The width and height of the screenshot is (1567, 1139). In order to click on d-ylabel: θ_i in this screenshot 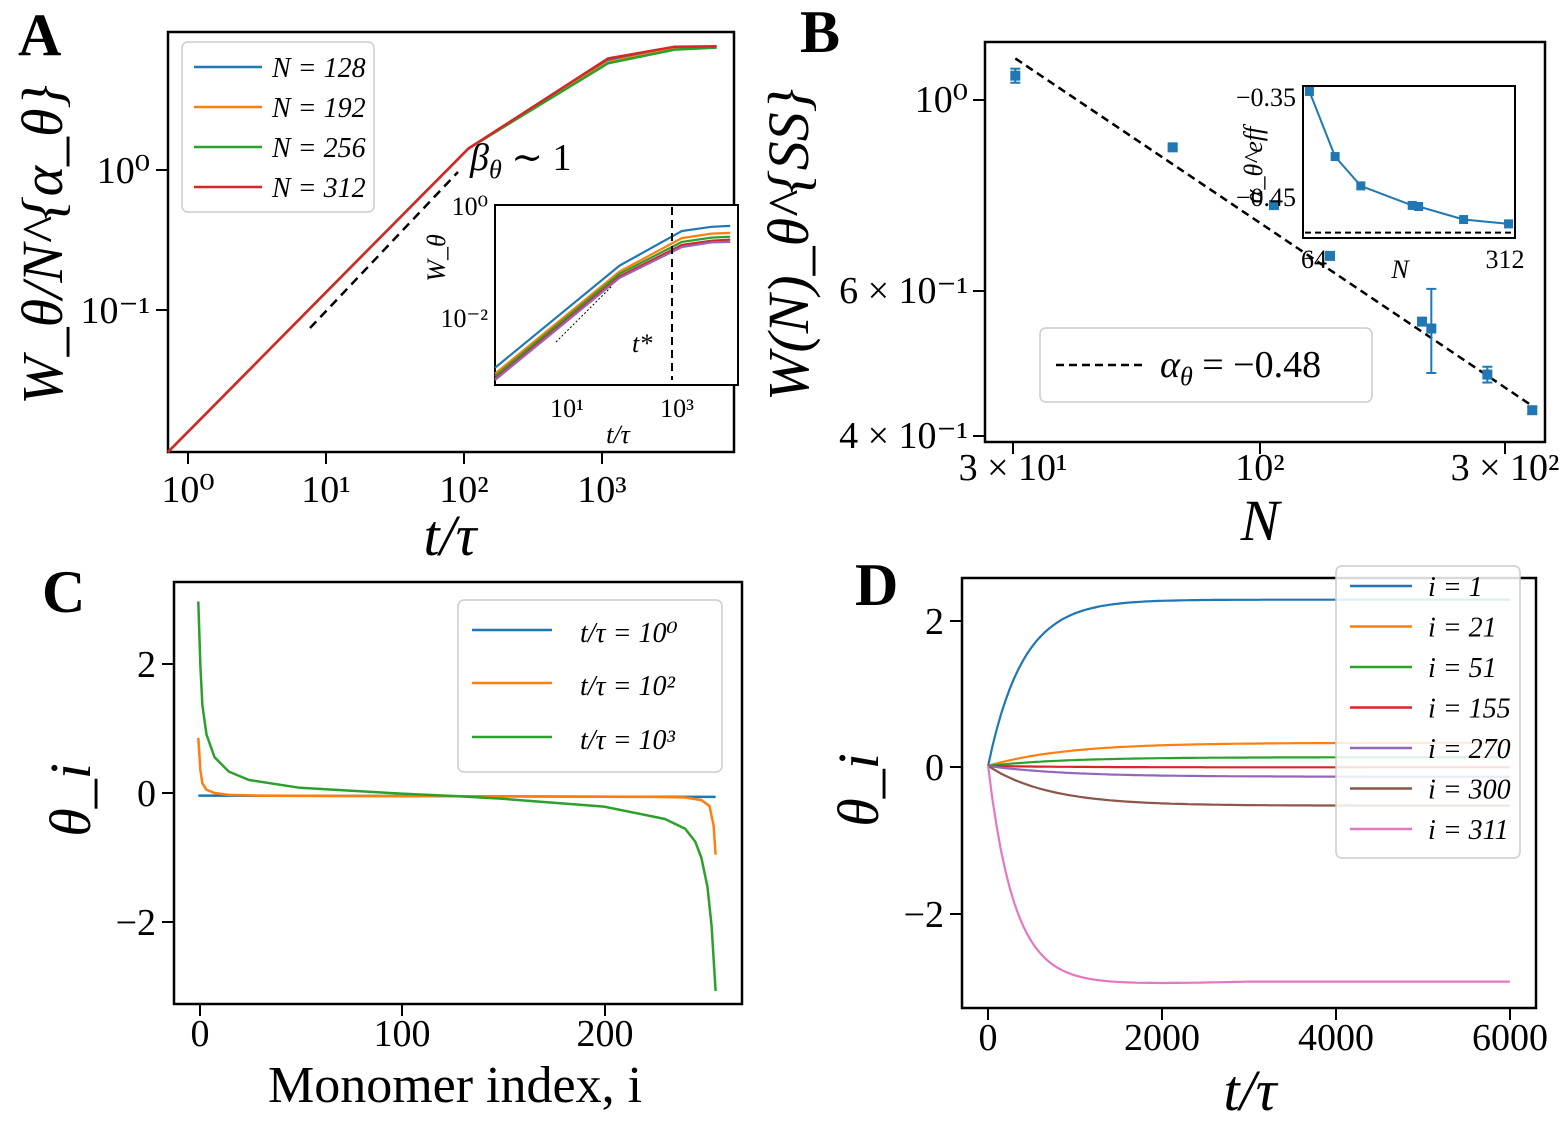, I will do `click(858, 790)`.